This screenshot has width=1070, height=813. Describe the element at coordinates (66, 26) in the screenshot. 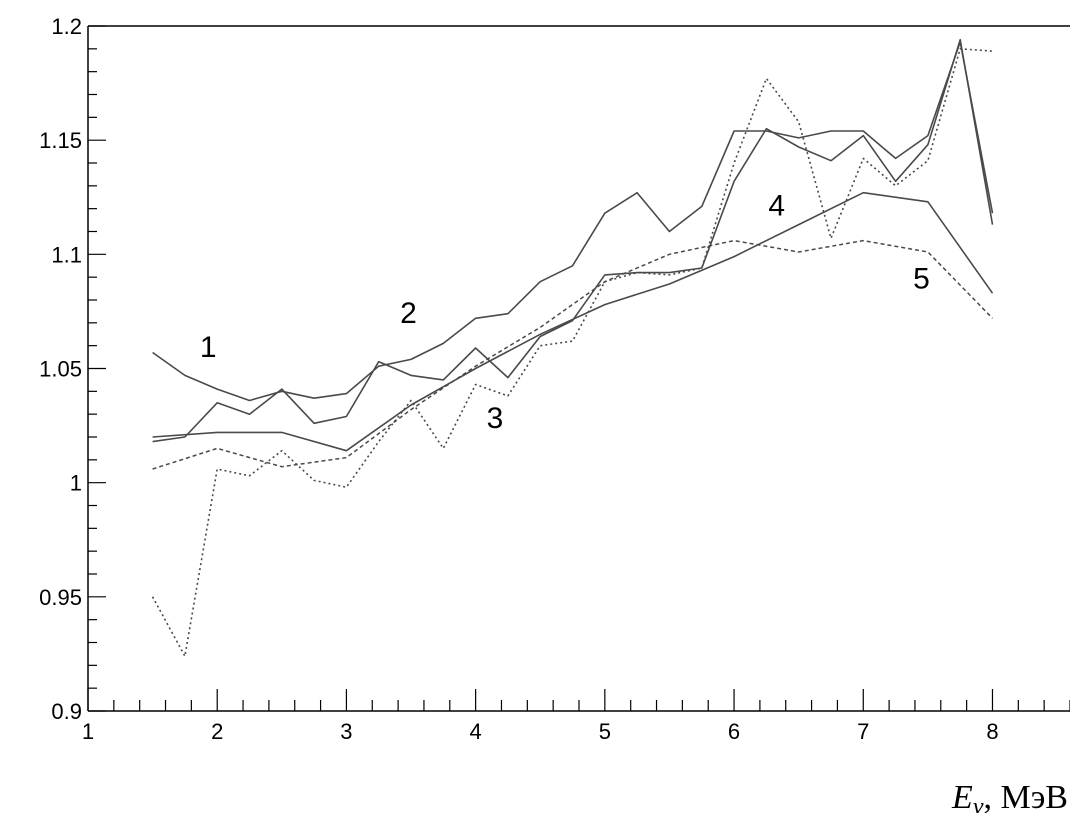

I see `y-tick-label: 1.2` at that location.